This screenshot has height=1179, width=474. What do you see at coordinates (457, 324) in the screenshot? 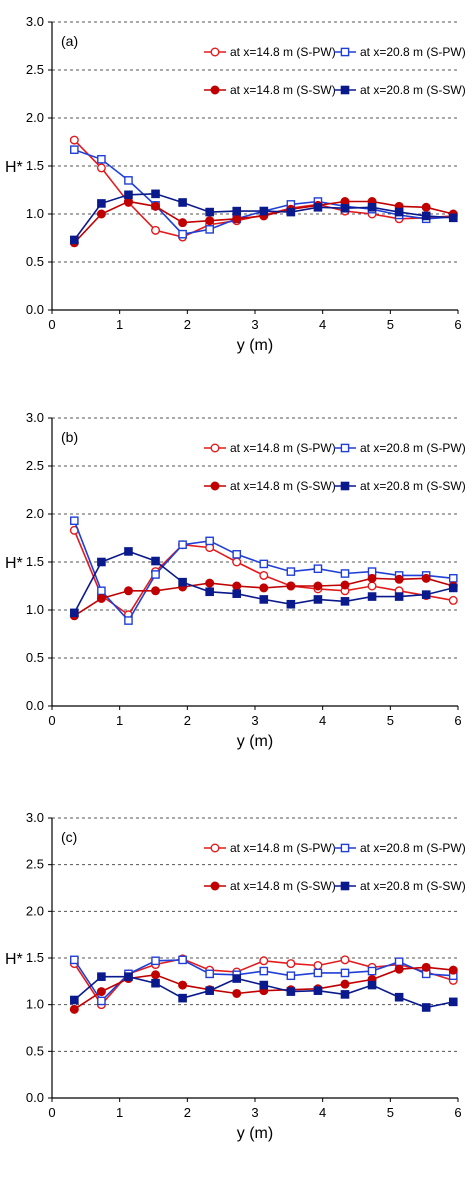
I see `x-tick-label: 6` at bounding box center [457, 324].